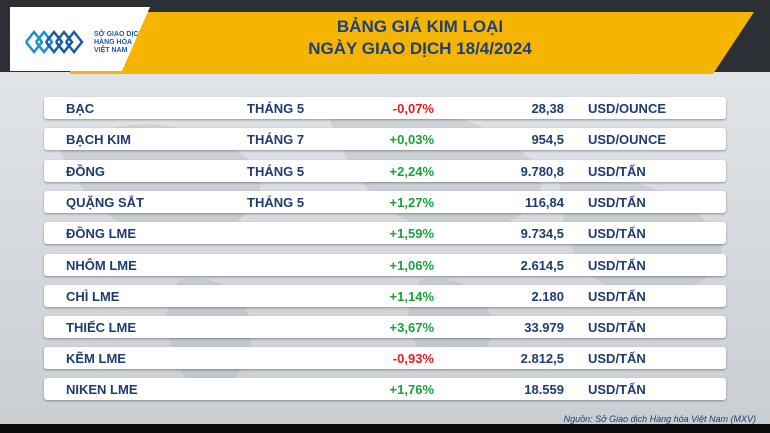 The width and height of the screenshot is (770, 433). What do you see at coordinates (276, 139) in the screenshot?
I see `contract-month: THÁNG 7` at bounding box center [276, 139].